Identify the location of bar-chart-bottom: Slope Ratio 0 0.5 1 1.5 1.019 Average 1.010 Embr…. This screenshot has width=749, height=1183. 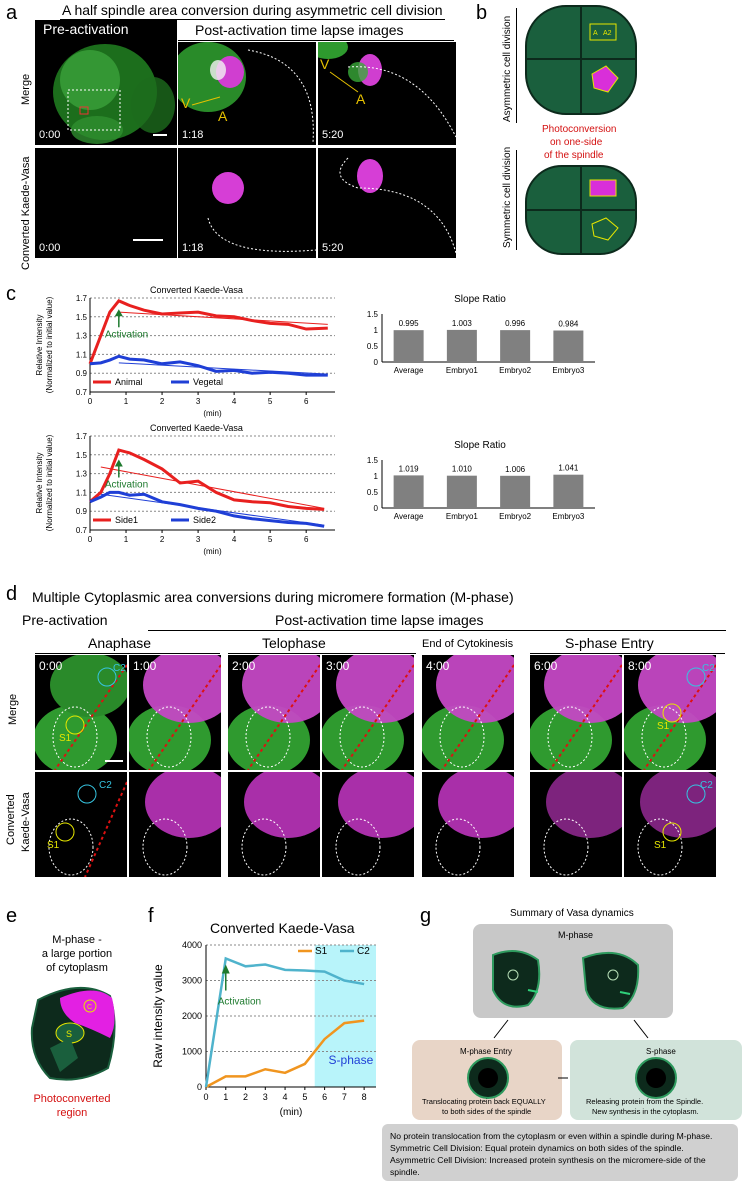
(481, 480).